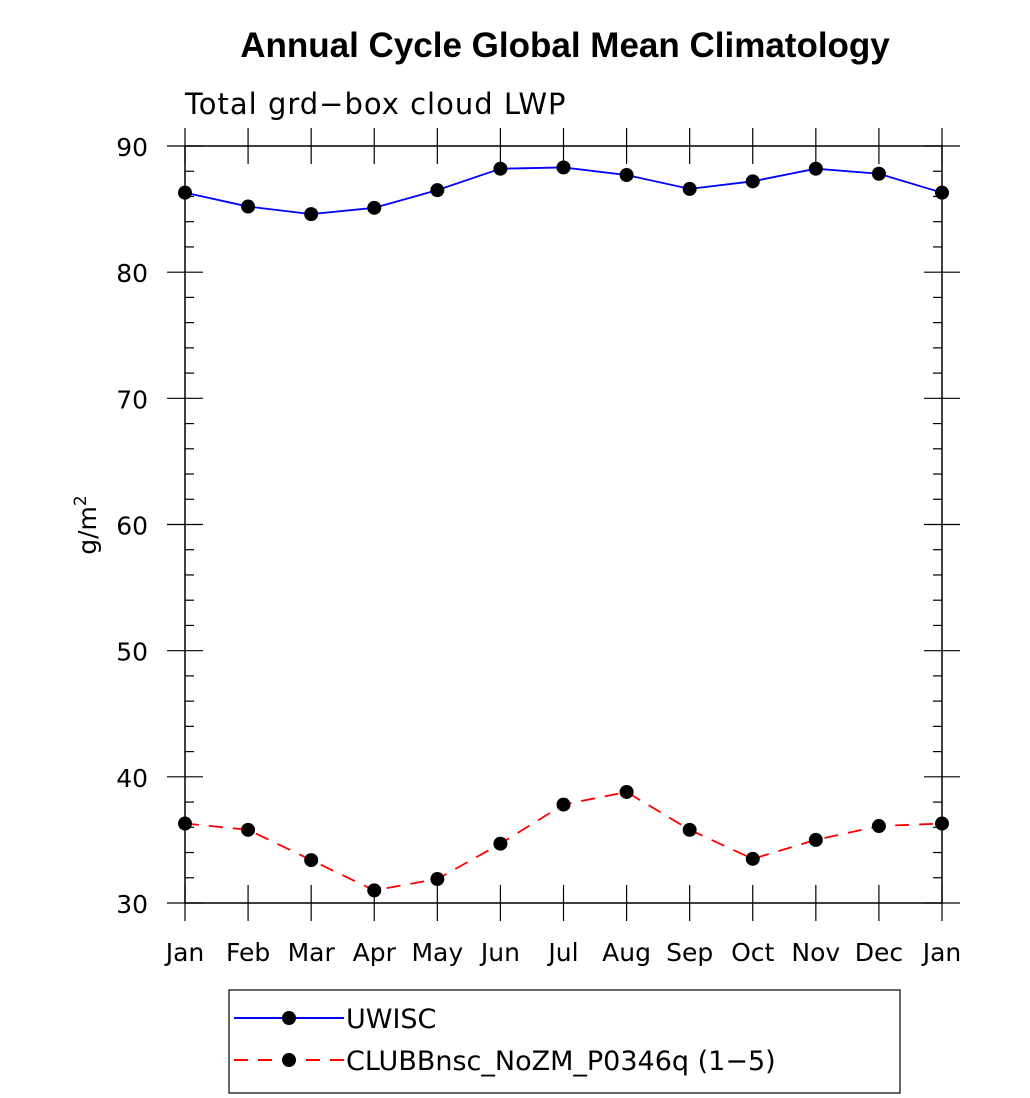 The width and height of the screenshot is (1030, 1098). Describe the element at coordinates (391, 1019) in the screenshot. I see `legend-label-uwisc: UWISC` at that location.